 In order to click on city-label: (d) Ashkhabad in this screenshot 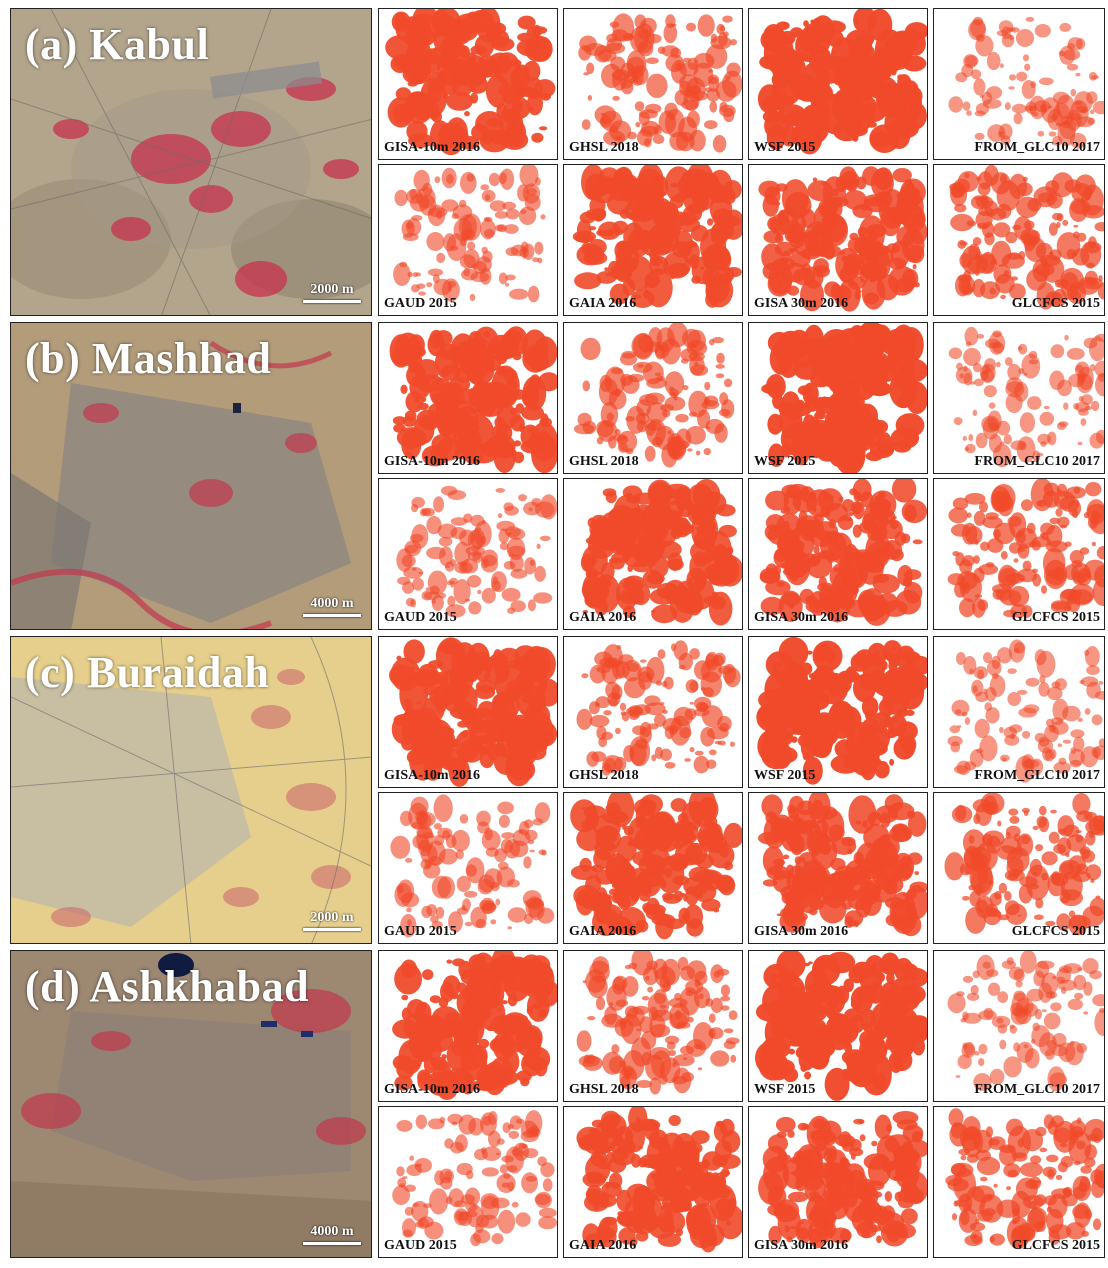, I will do `click(167, 986)`.